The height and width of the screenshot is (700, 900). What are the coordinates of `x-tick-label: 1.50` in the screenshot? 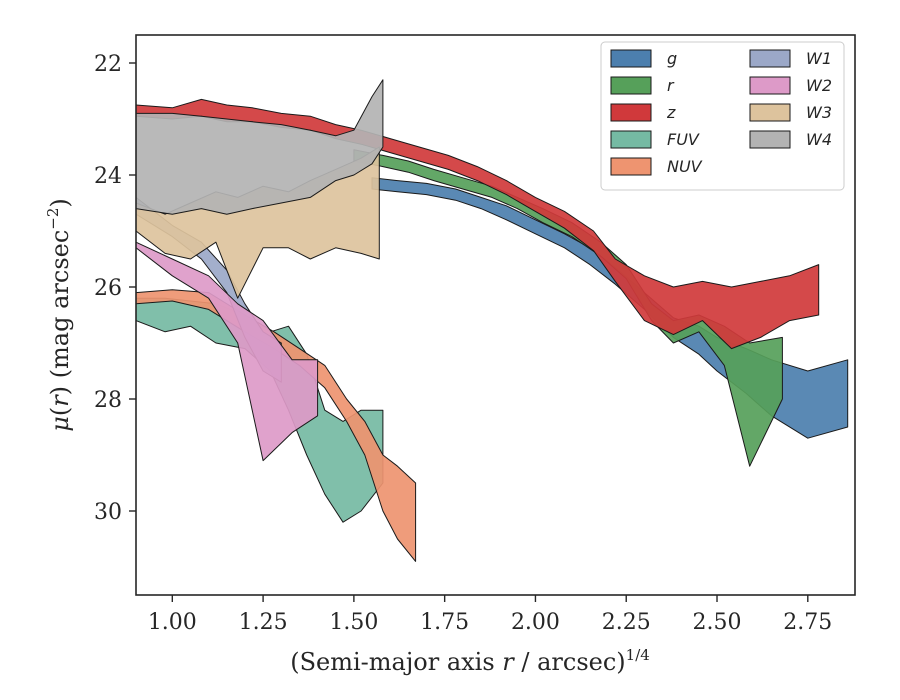 It's located at (353, 622).